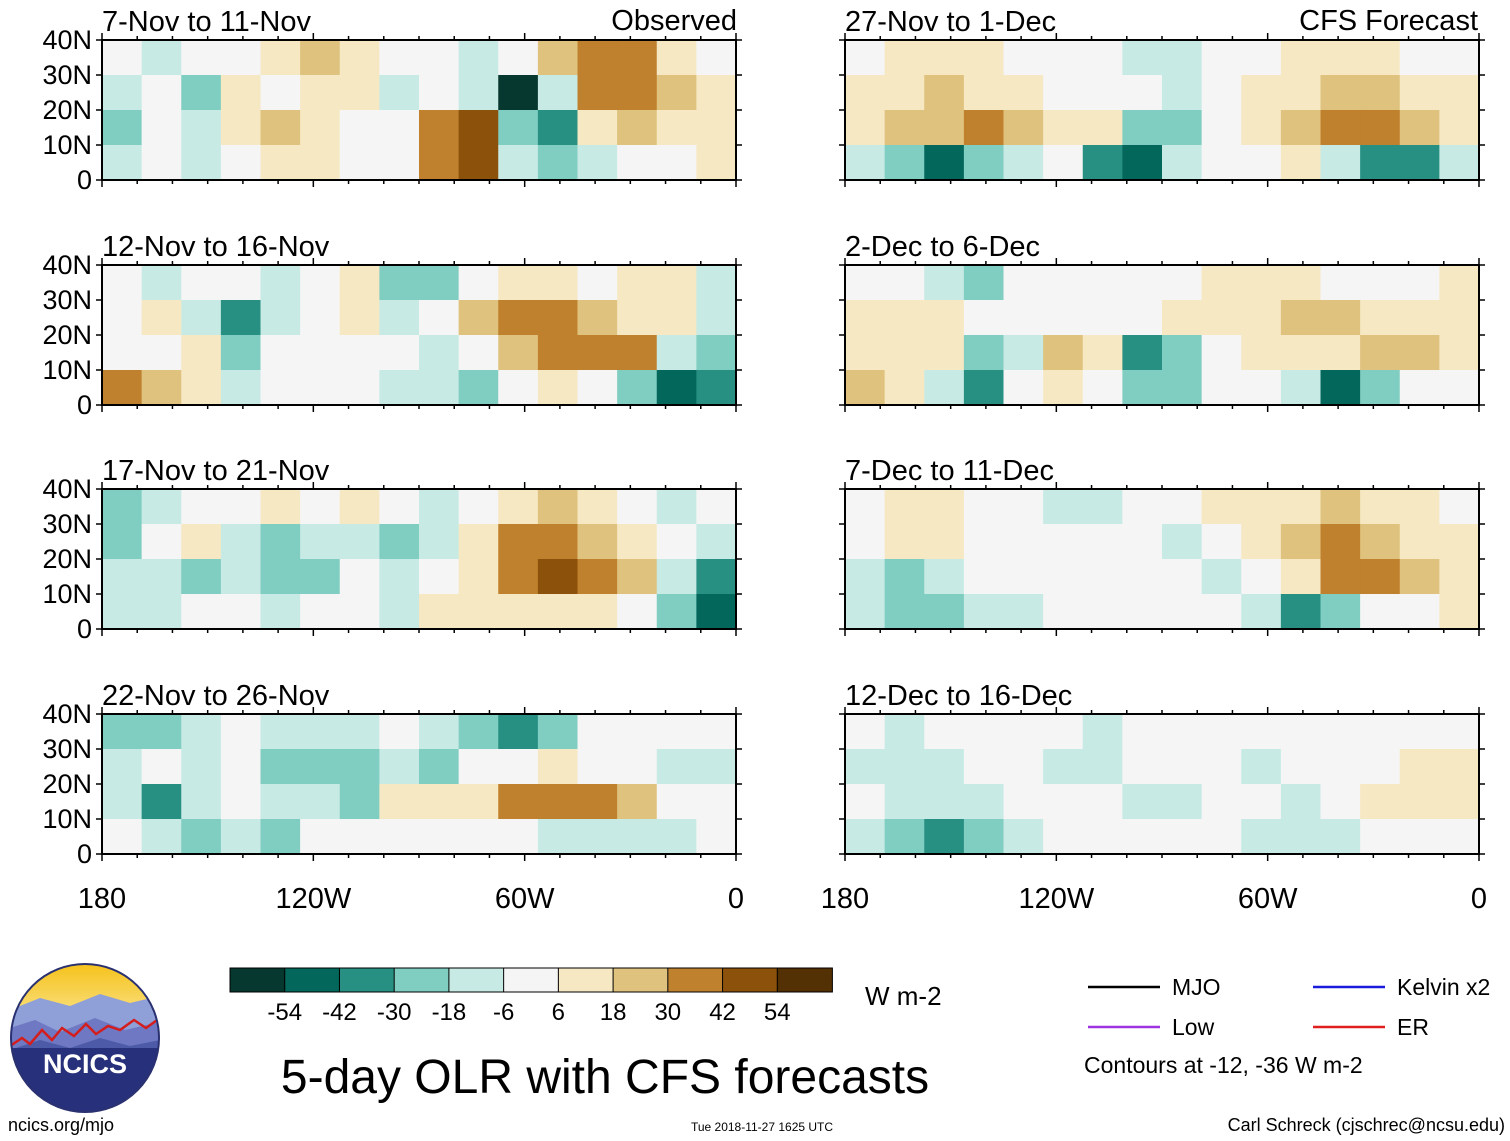 The image size is (1510, 1141). Describe the element at coordinates (339, 1012) in the screenshot. I see `colorbar-tick-label: -42` at that location.